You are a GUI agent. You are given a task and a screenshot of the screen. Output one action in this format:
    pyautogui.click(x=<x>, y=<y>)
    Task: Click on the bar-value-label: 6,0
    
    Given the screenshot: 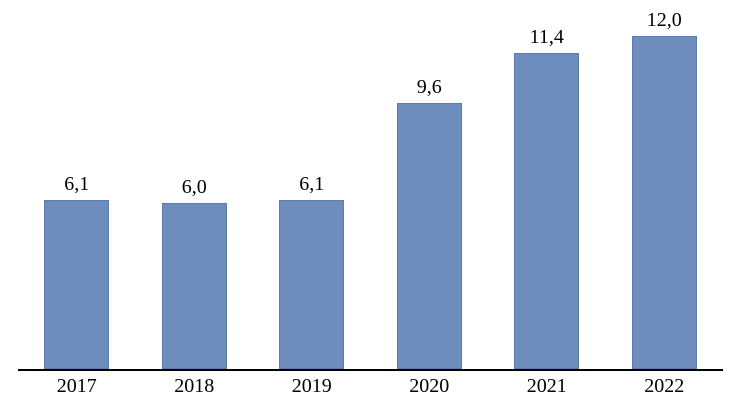 What is the action you would take?
    pyautogui.click(x=194, y=187)
    